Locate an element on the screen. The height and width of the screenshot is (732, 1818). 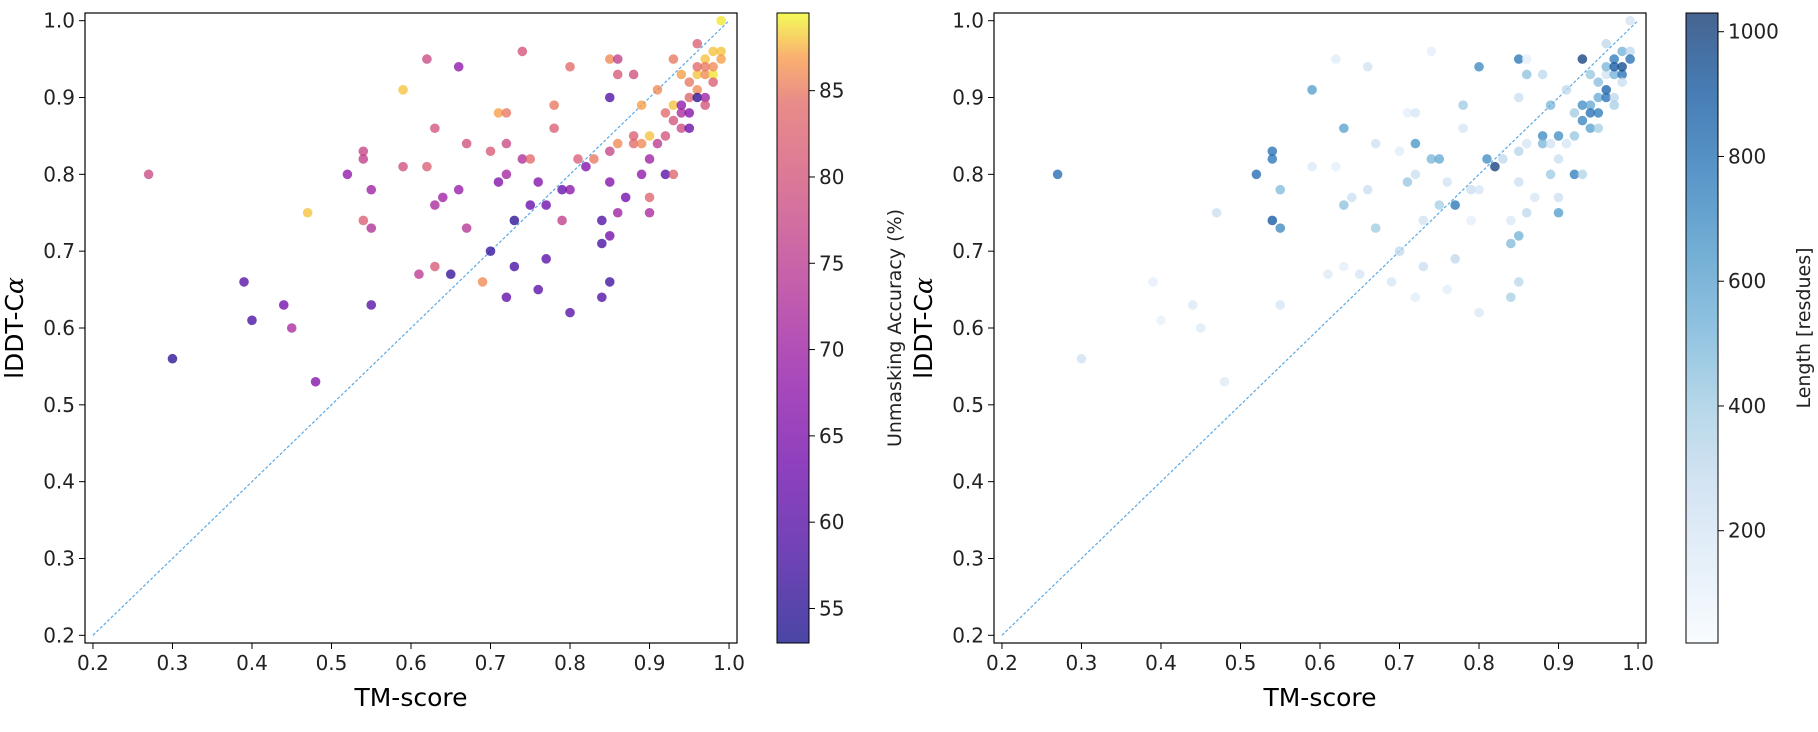
colorbar-tick-label: 65 is located at coordinates (831, 436).